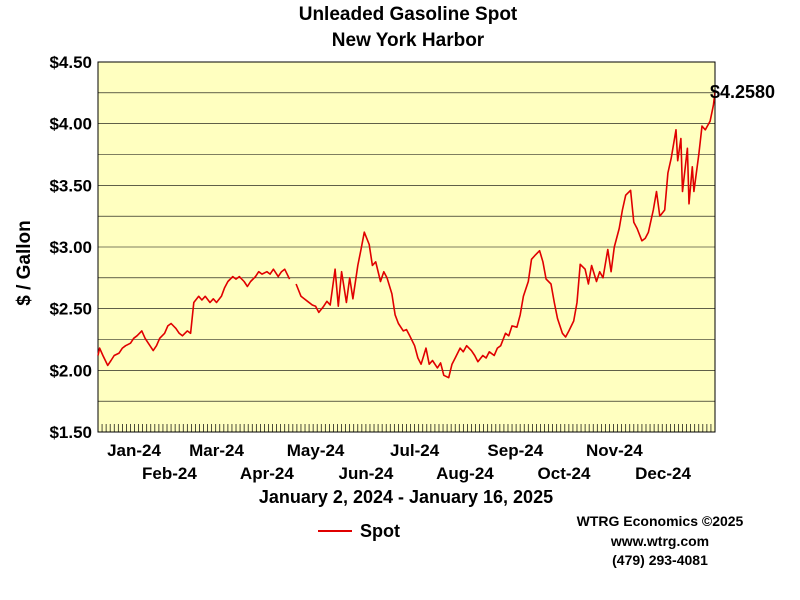  I want to click on x-tick-label: Feb-24, so click(169, 473).